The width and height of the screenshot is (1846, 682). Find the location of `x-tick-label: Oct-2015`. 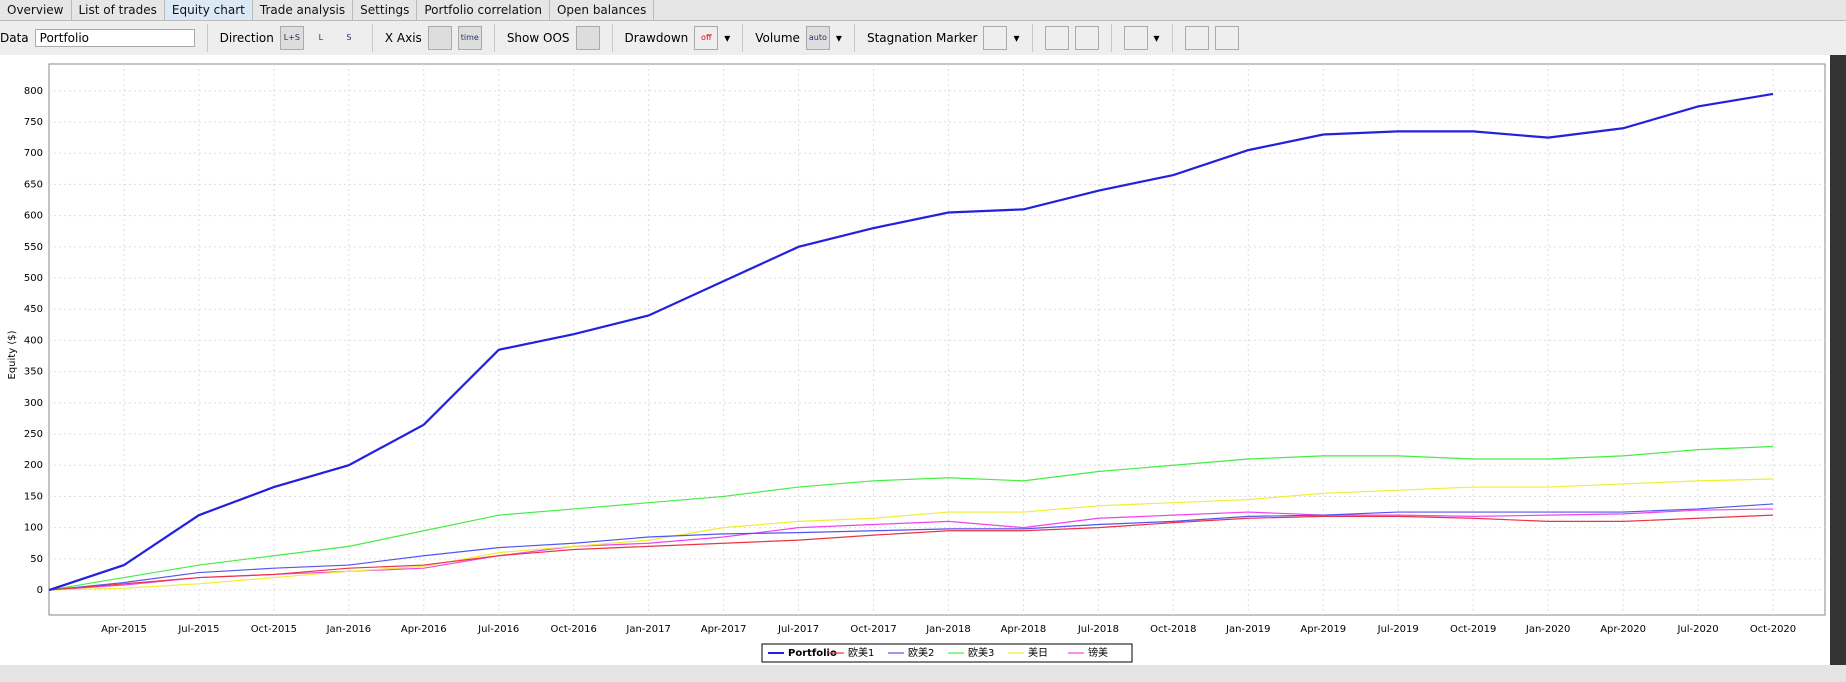

x-tick-label: Oct-2015 is located at coordinates (274, 629).